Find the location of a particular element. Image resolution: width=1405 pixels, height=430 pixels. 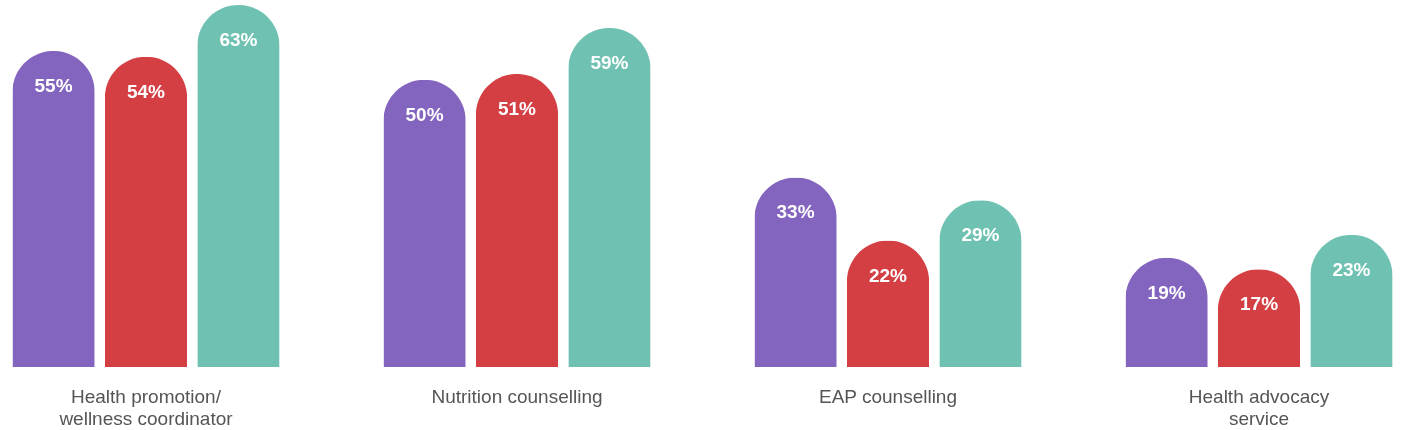

data-label: 51% is located at coordinates (517, 108).